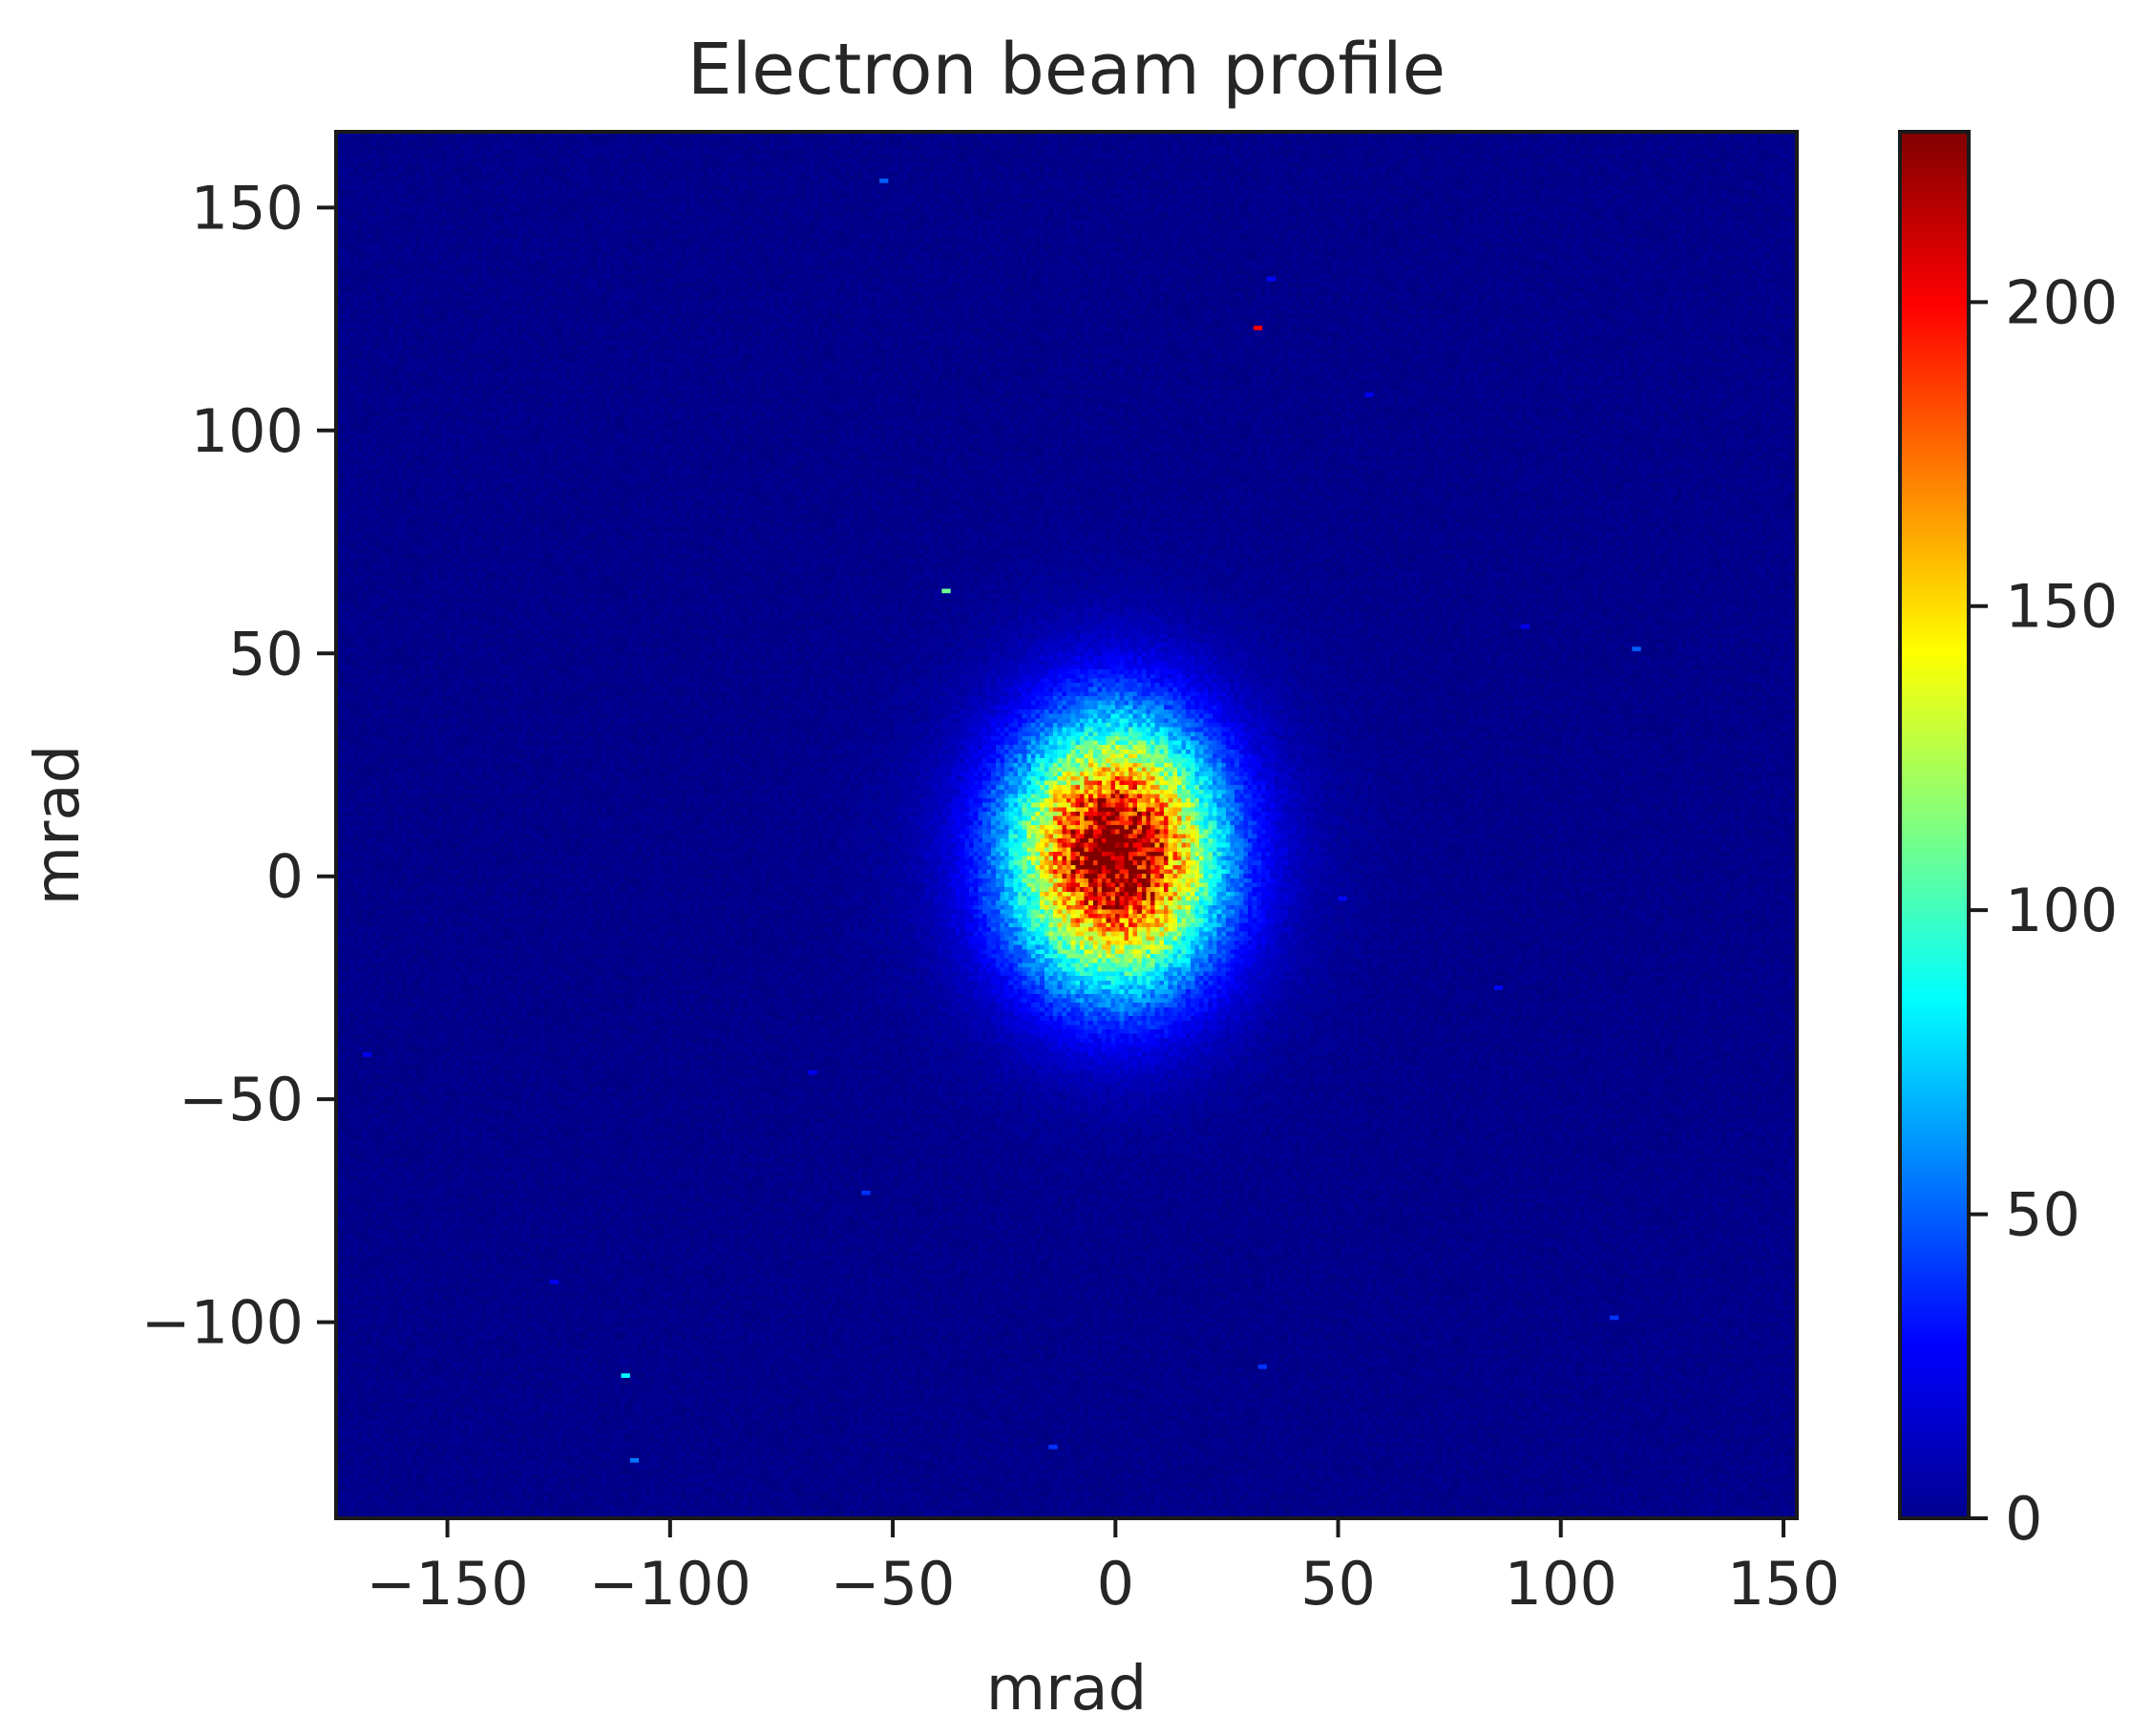 Image resolution: width=2152 pixels, height=1736 pixels. I want to click on y-tick-label: 150, so click(248, 208).